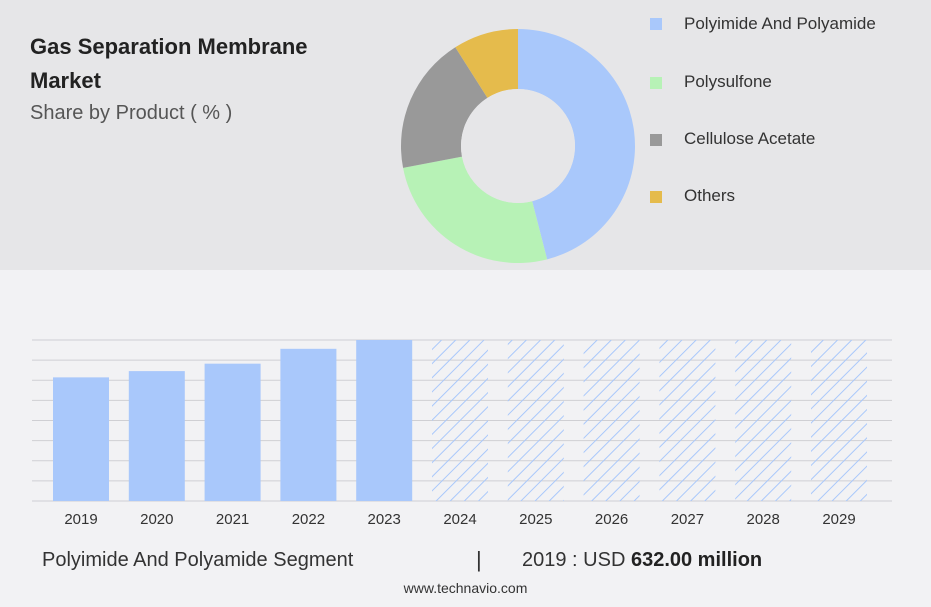 The width and height of the screenshot is (931, 607). I want to click on donut-slice-others, so click(486, 63).